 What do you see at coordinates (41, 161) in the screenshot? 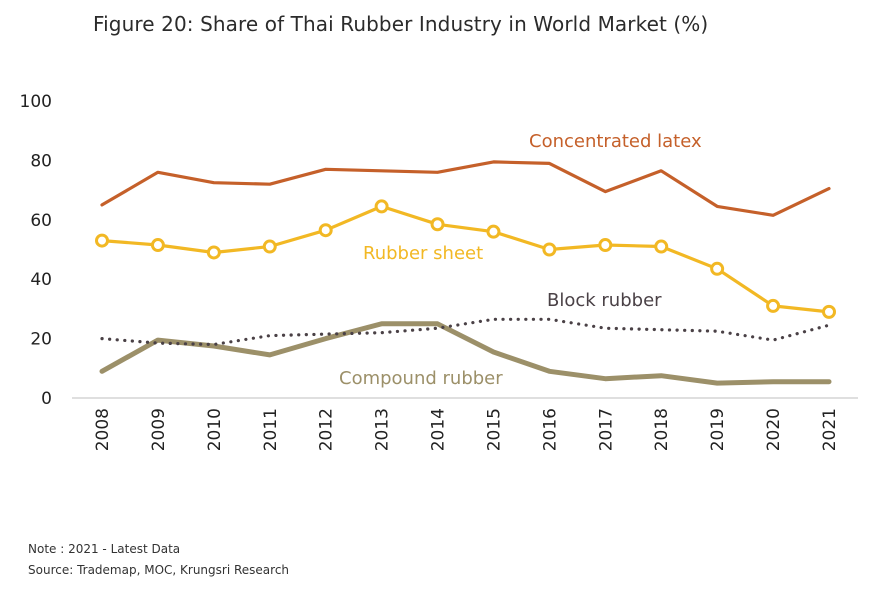
I see `y-tick-label: 80` at bounding box center [41, 161].